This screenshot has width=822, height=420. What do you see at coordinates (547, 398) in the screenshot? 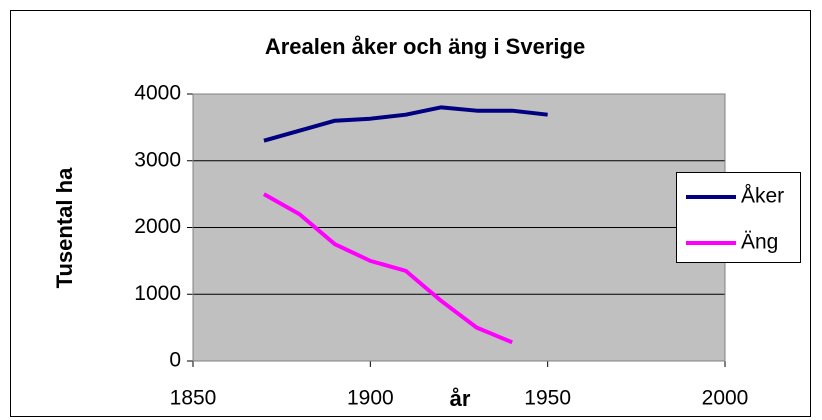
I see `x-tick-label: 1950` at bounding box center [547, 398].